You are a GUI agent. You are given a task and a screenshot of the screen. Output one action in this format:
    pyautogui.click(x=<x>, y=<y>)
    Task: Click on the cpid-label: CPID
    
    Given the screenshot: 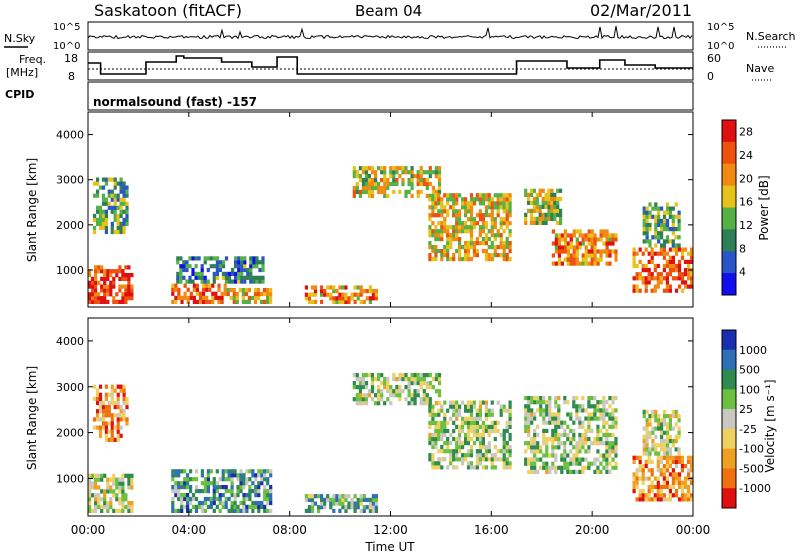 What is the action you would take?
    pyautogui.click(x=19, y=94)
    